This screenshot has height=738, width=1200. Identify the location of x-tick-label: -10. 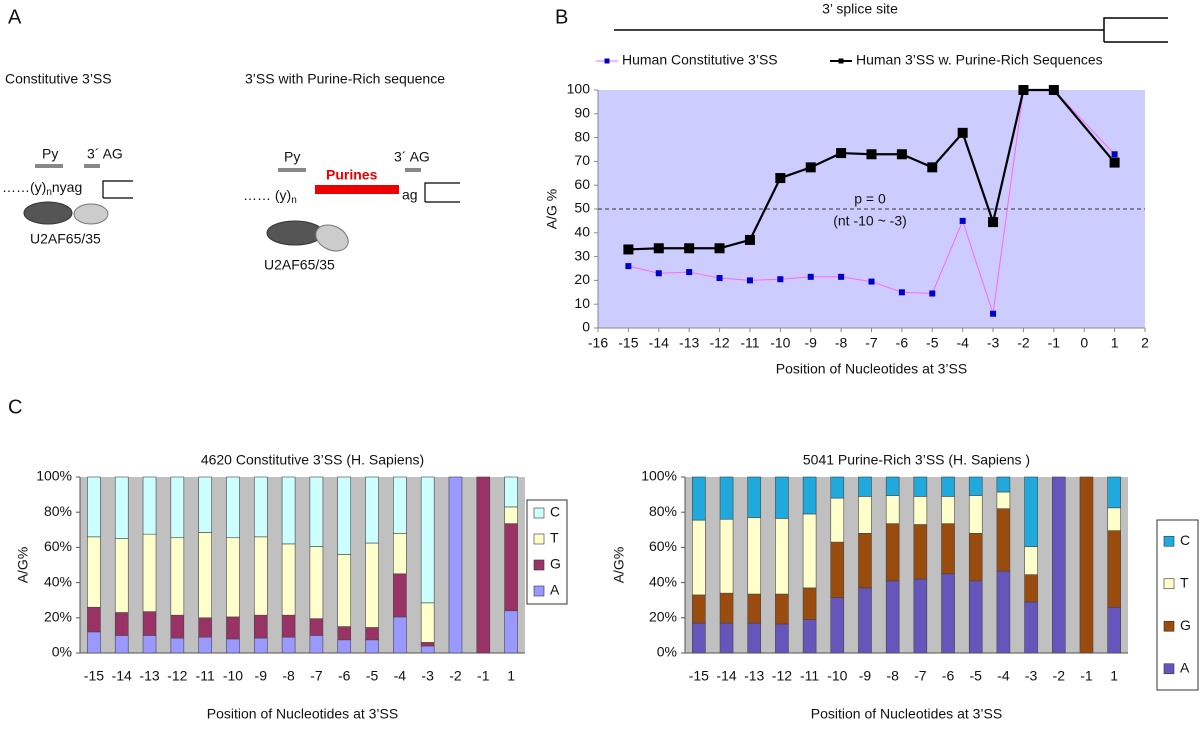
(780, 343).